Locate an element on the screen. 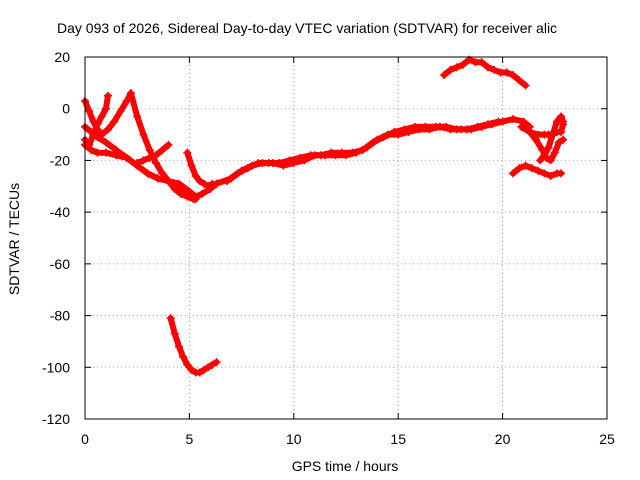 This screenshot has height=480, width=640. x-tick-label: 0 is located at coordinates (85, 439).